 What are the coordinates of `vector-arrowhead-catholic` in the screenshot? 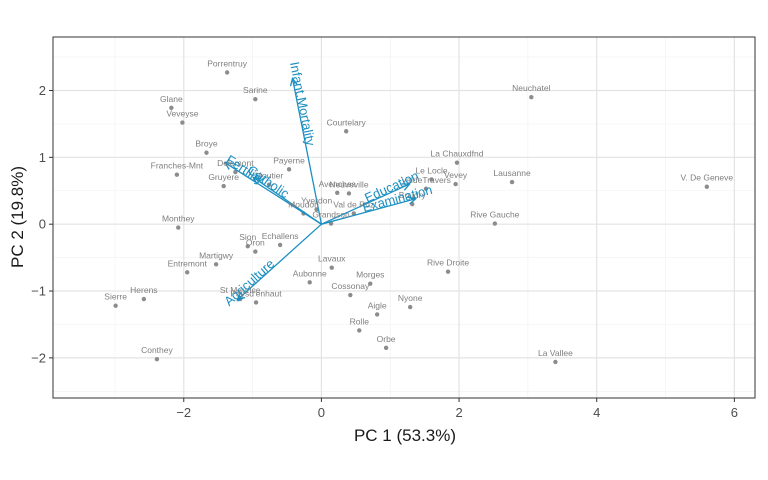 It's located at (257, 180).